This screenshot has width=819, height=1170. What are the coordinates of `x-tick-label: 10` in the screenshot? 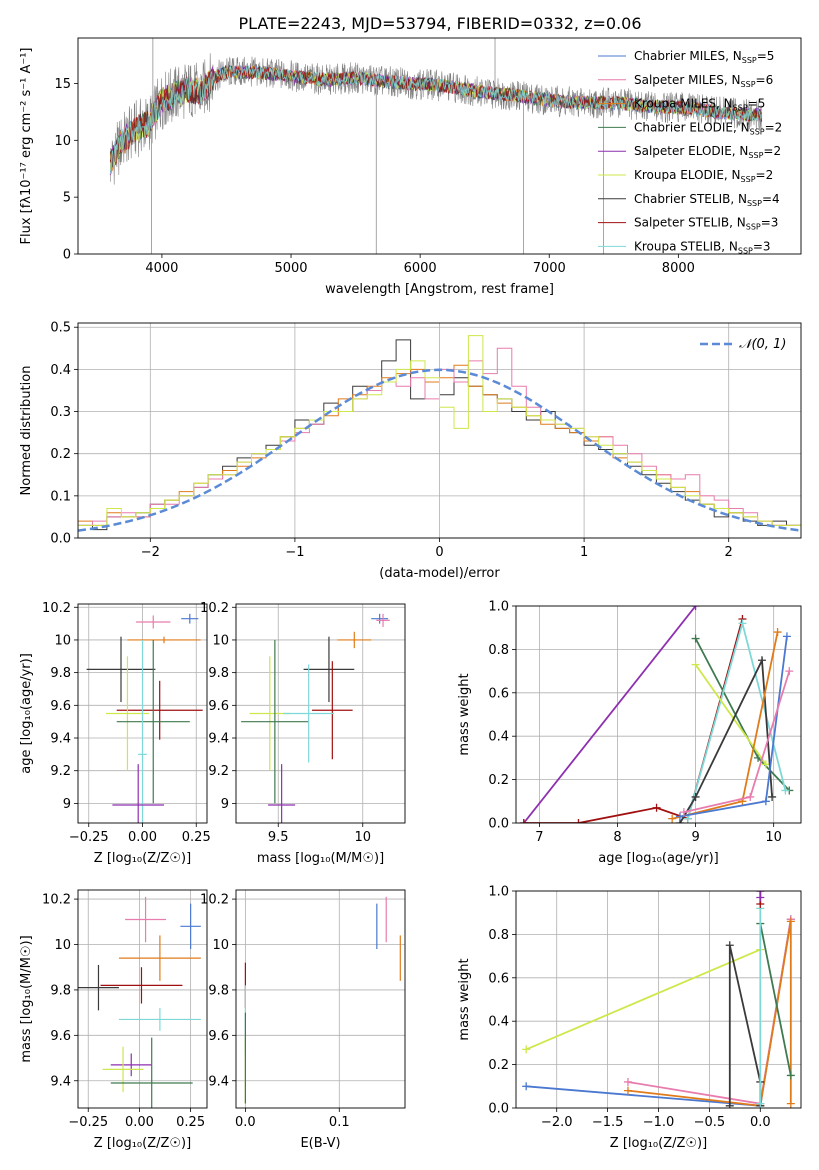 It's located at (773, 837).